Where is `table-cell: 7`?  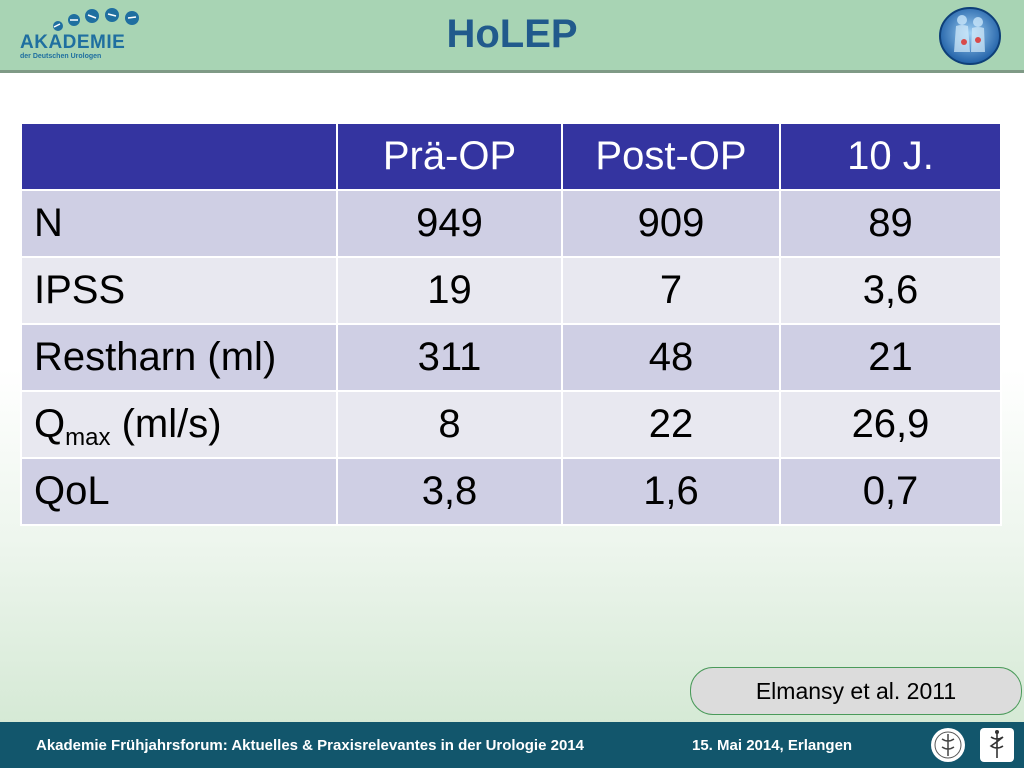
table-cell: 7 is located at coordinates (671, 290).